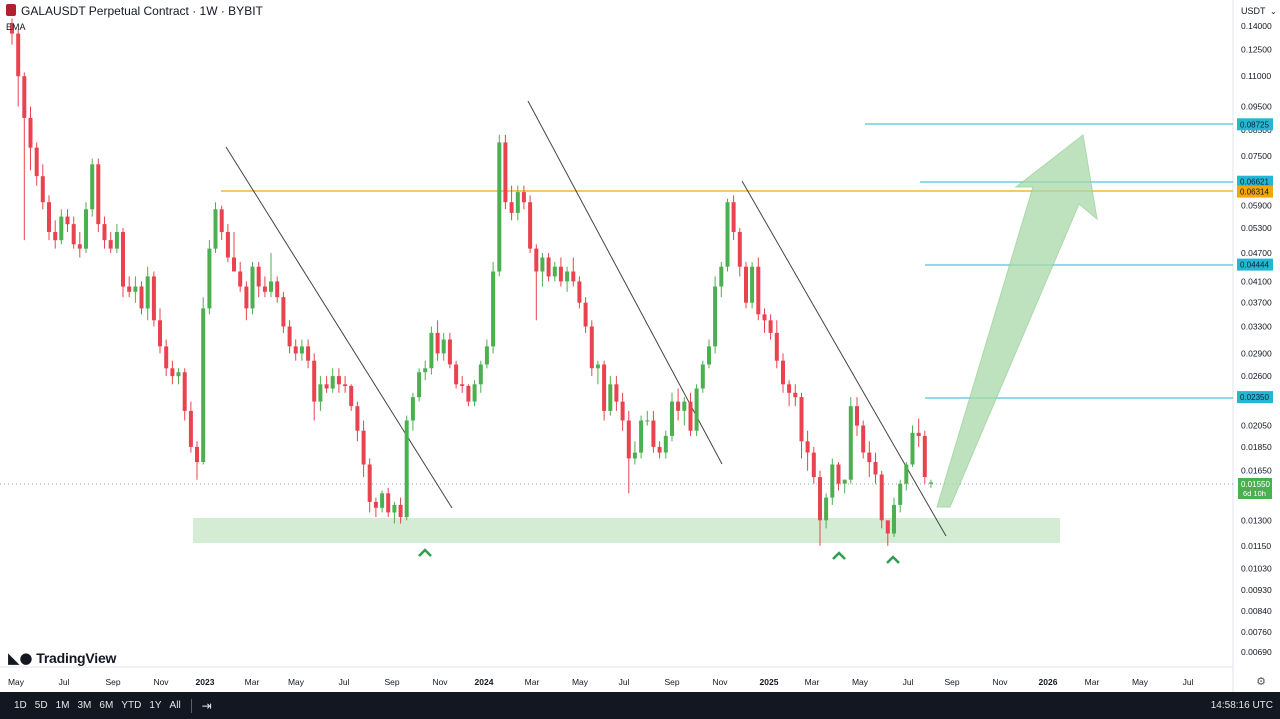 Image resolution: width=1280 pixels, height=719 pixels. I want to click on price-tick-label: 0.01850, so click(1256, 447).